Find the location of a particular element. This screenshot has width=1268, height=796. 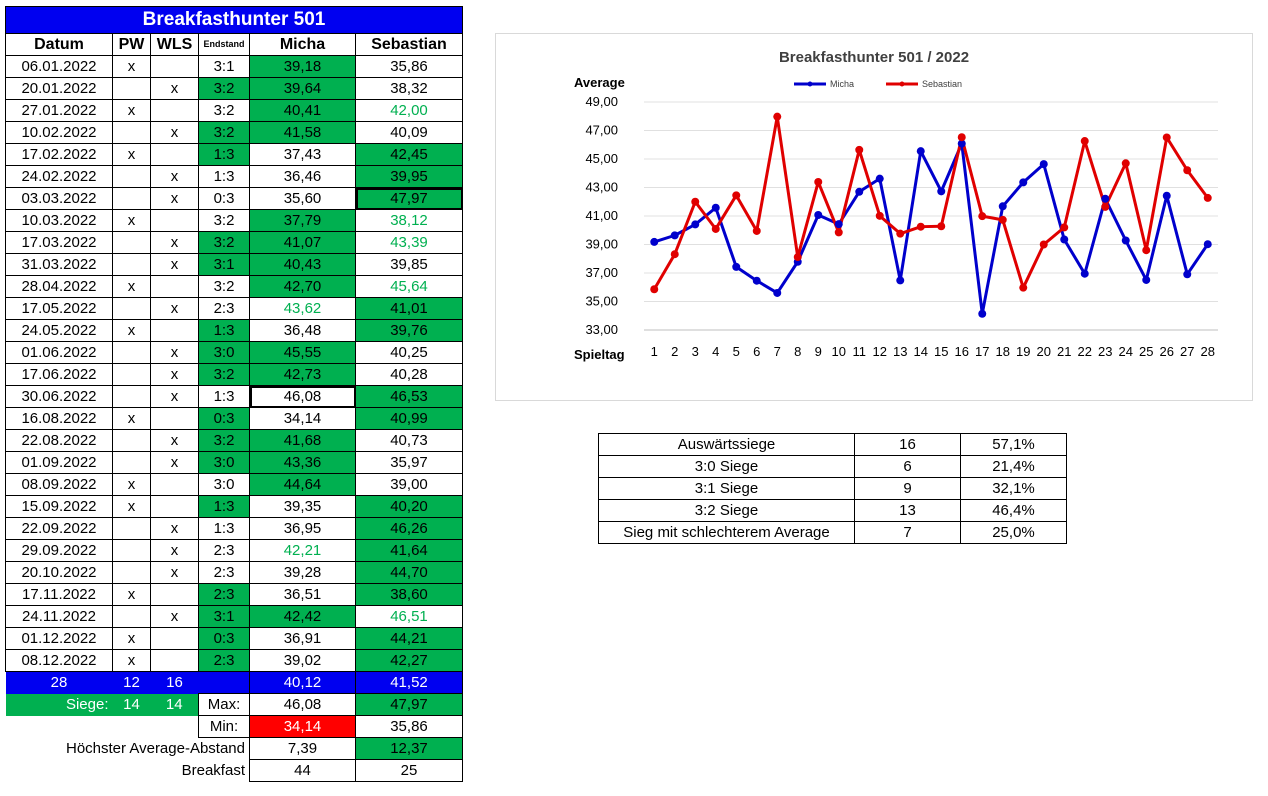

cell-micha: 45,55 is located at coordinates (302, 352).